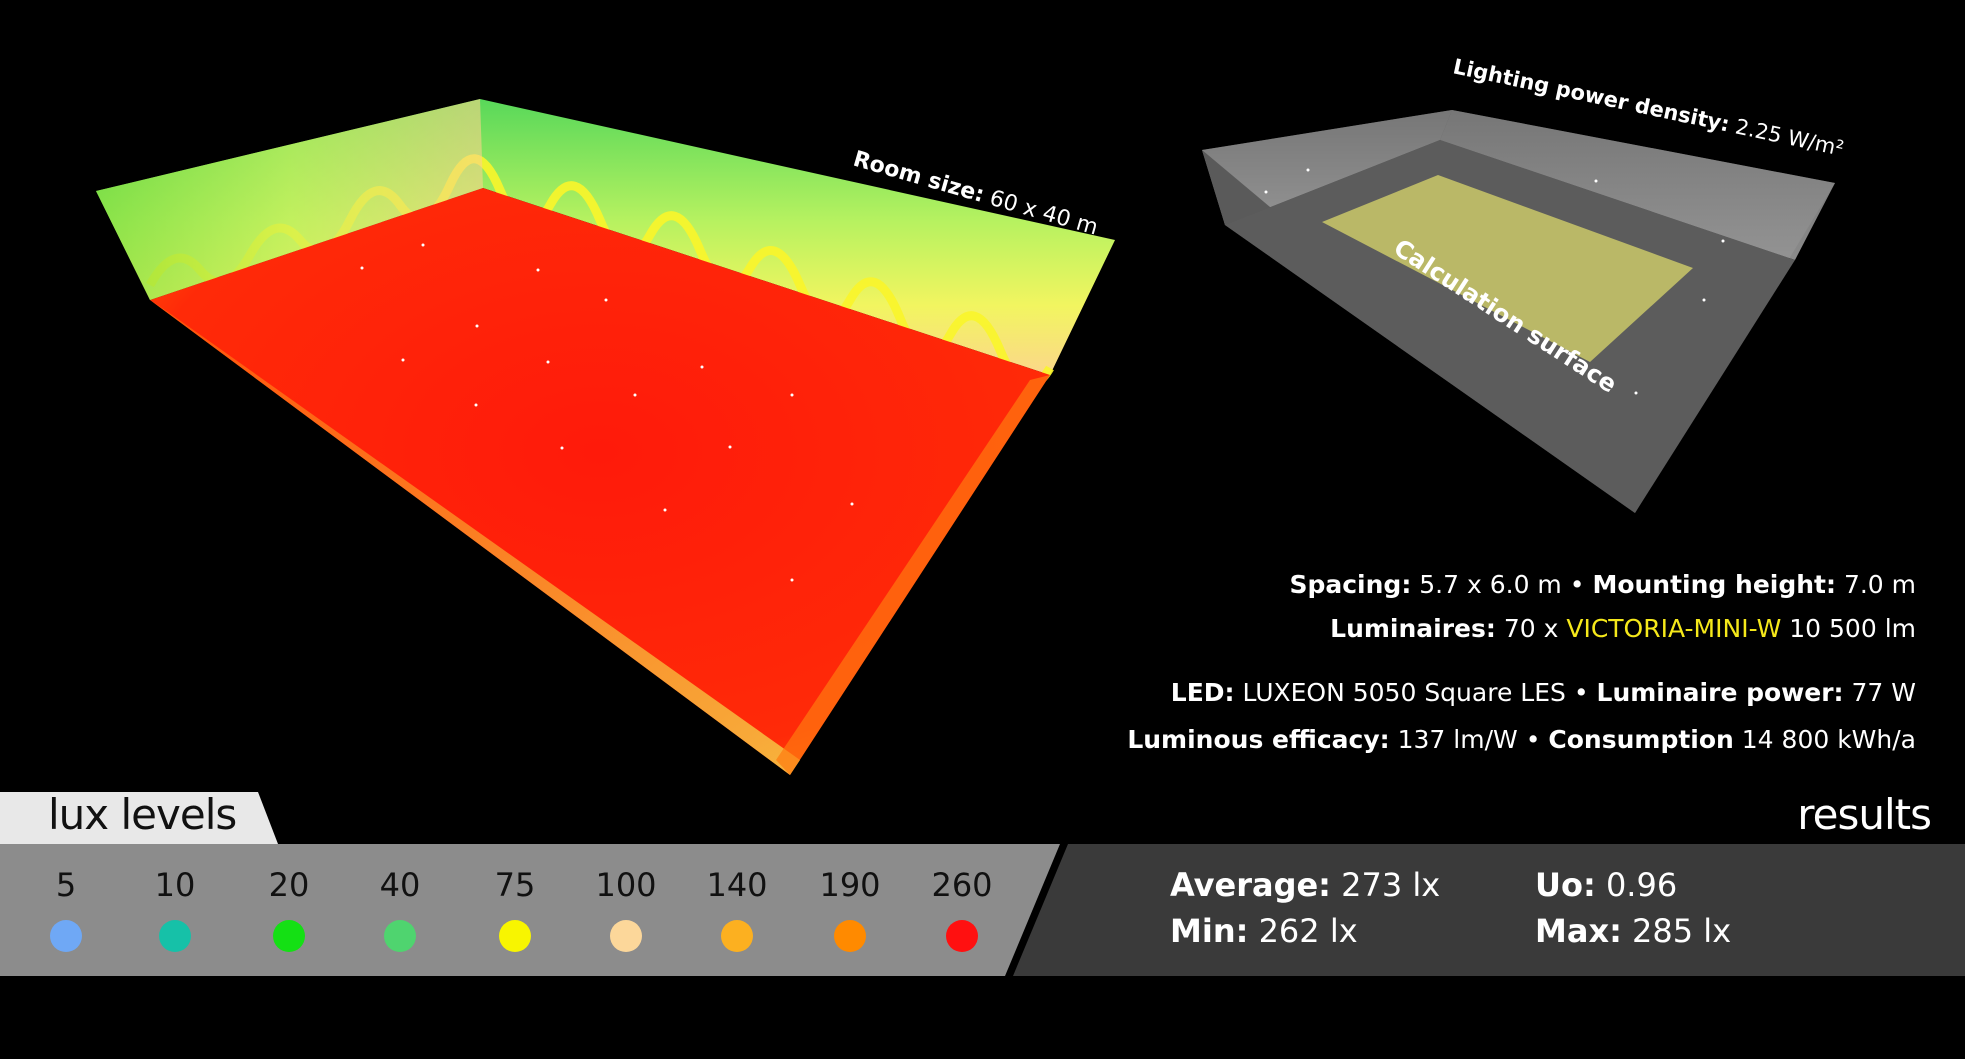  What do you see at coordinates (66, 885) in the screenshot?
I see `lux-level-value: 5` at bounding box center [66, 885].